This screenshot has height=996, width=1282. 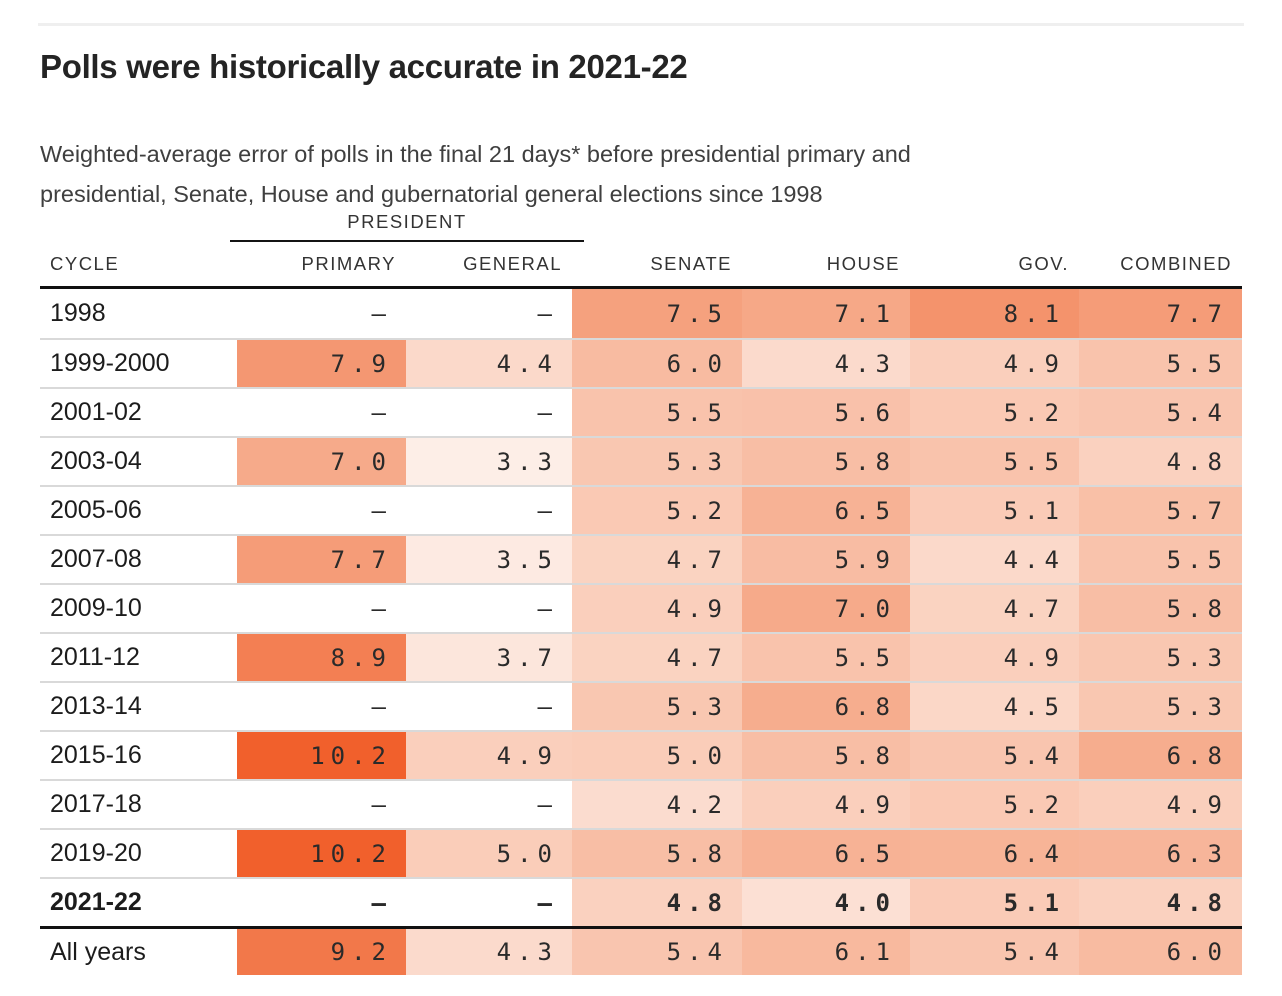 What do you see at coordinates (96, 902) in the screenshot?
I see `cell-cycle: 2021-22` at bounding box center [96, 902].